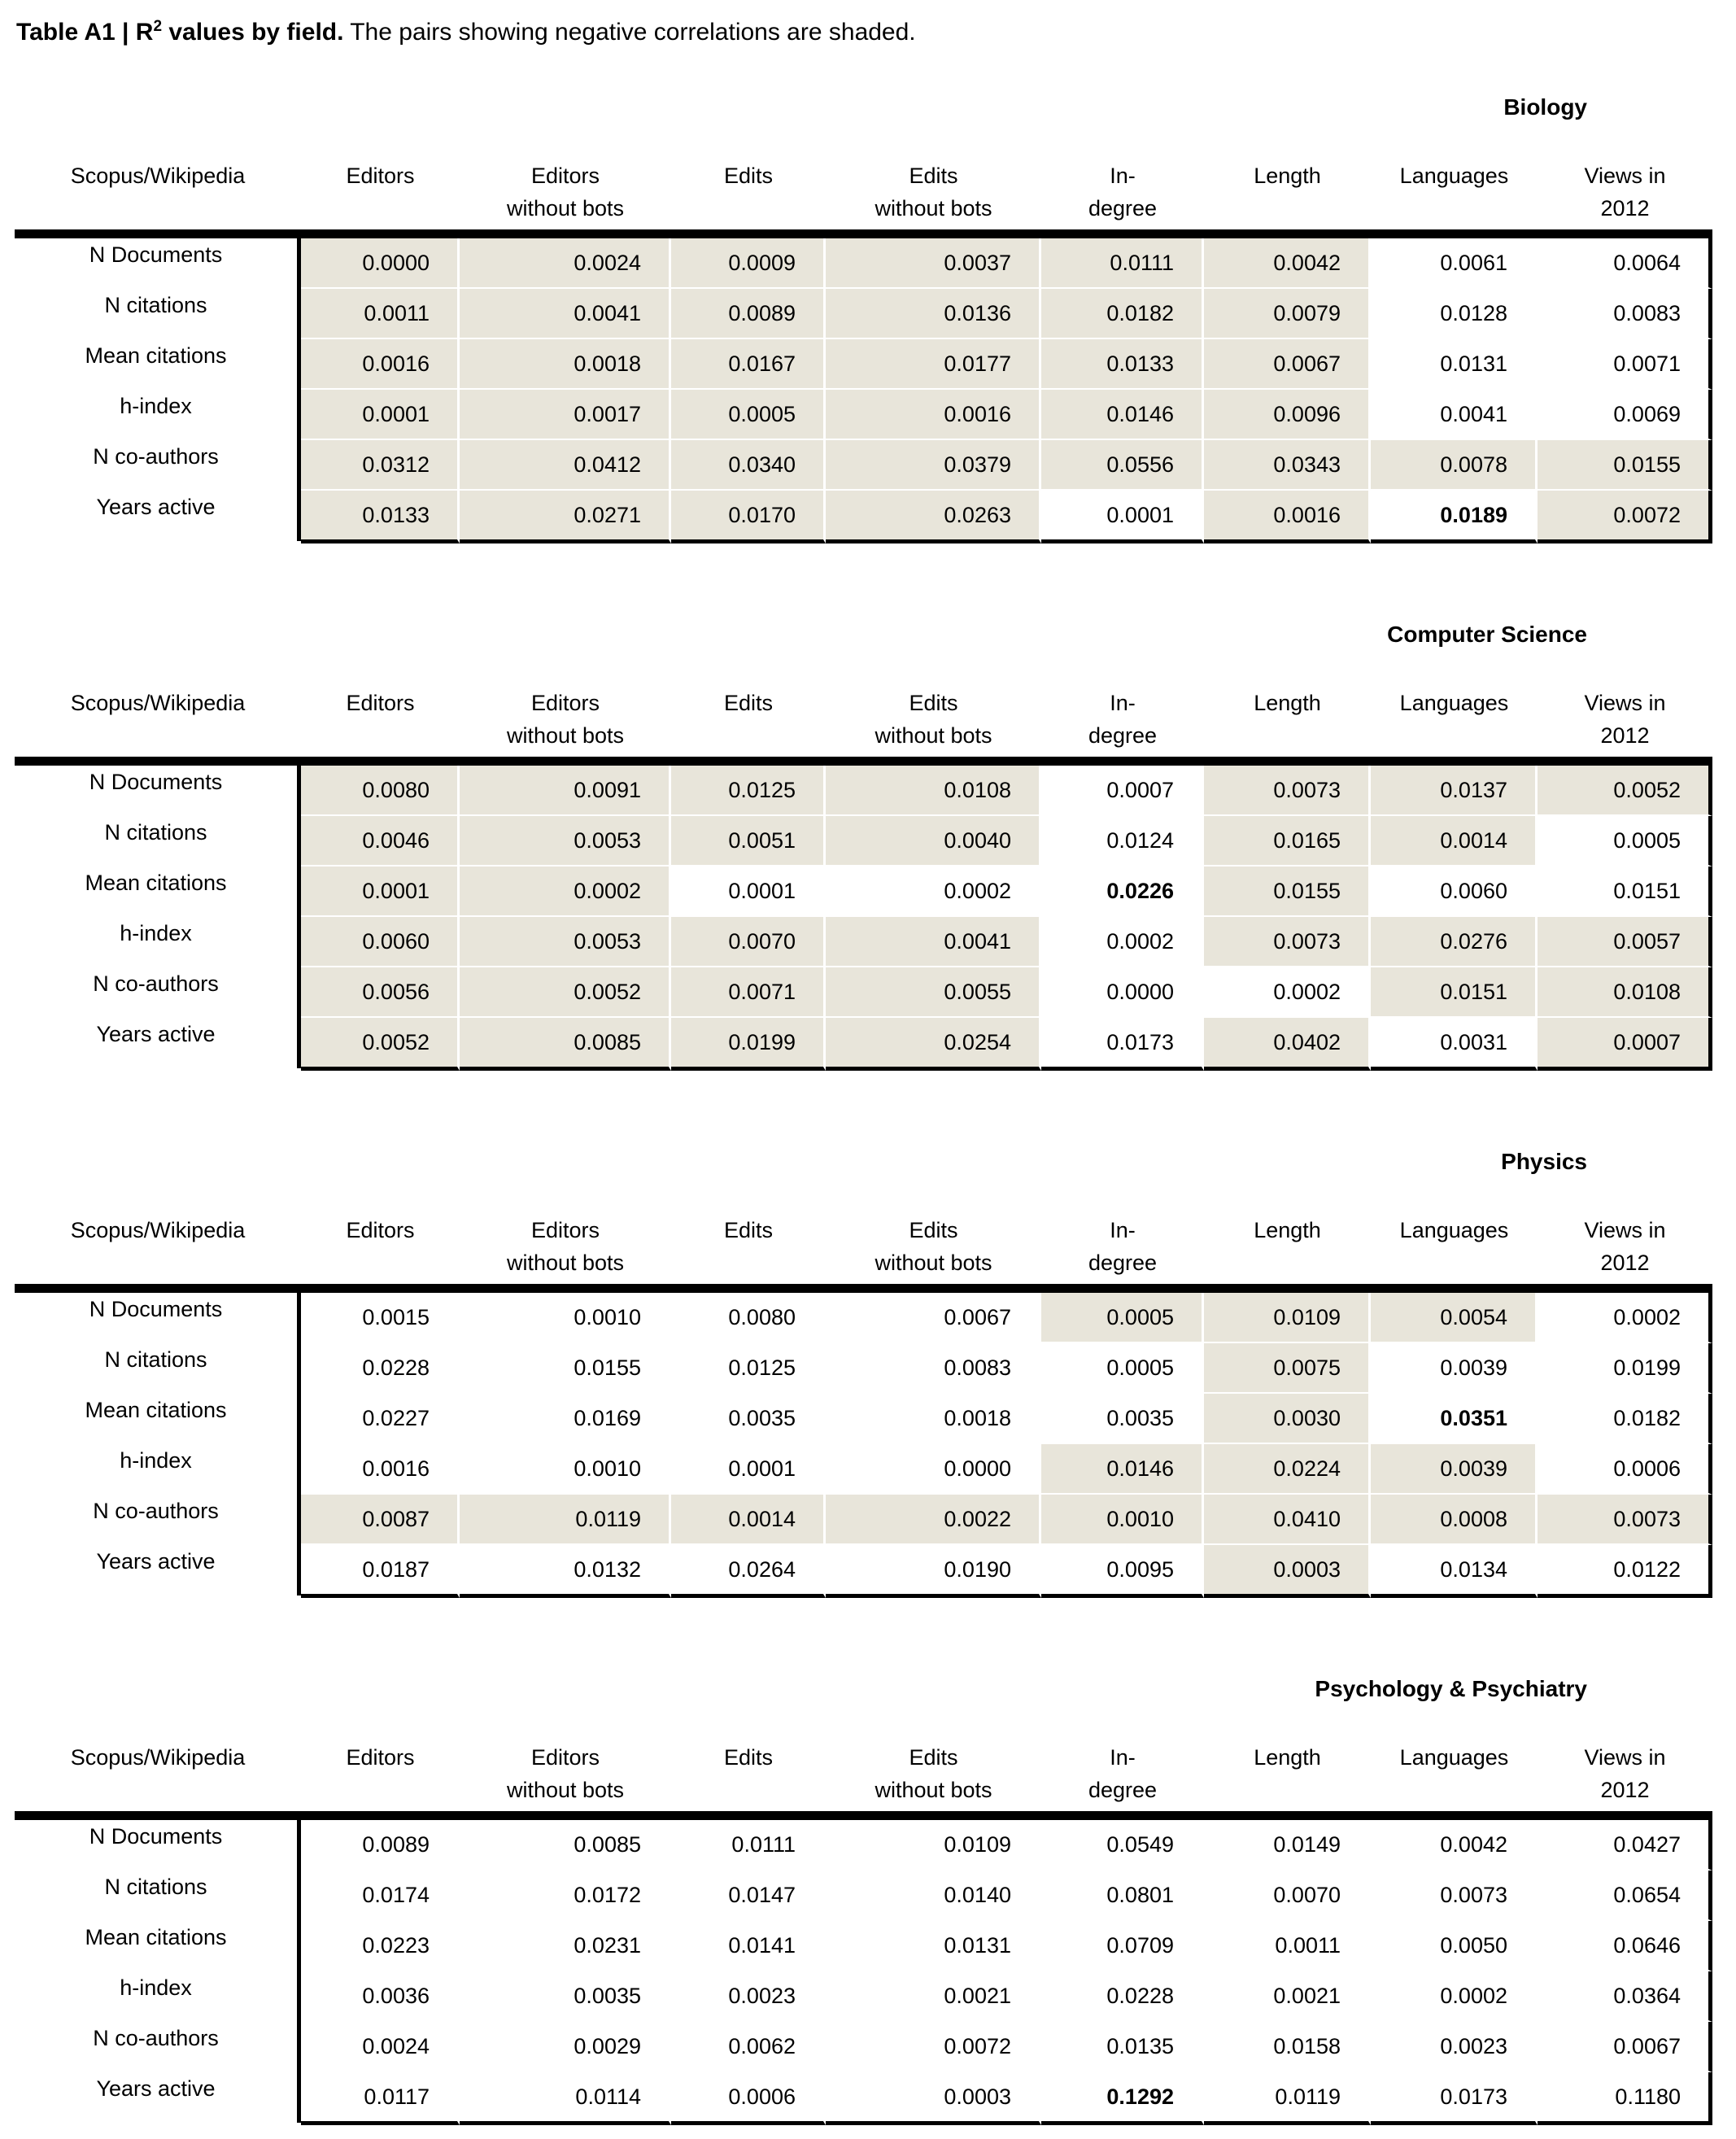 This screenshot has height=2139, width=1736. I want to click on value-cell: 0.0646, so click(1625, 1946).